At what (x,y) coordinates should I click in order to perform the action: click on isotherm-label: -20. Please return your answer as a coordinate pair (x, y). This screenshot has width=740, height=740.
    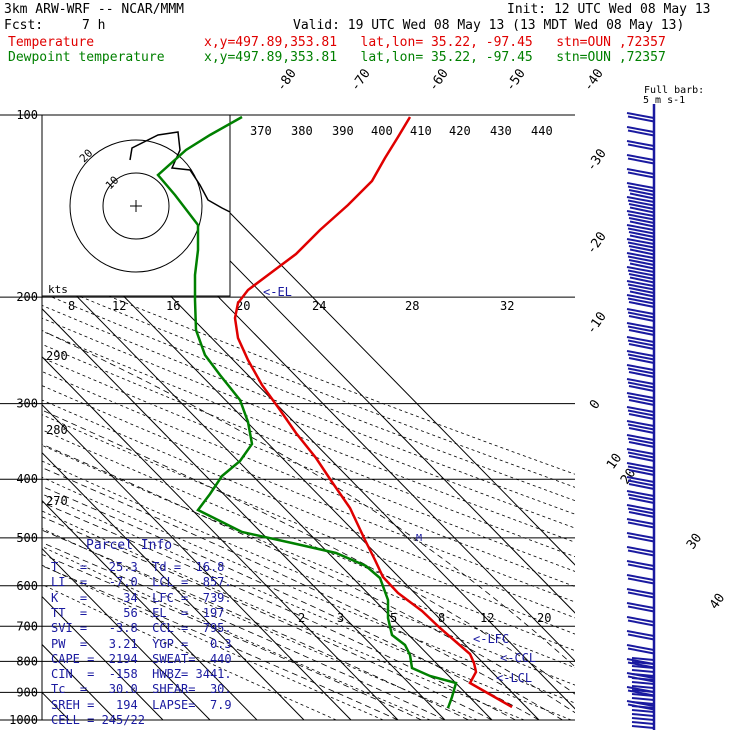
    Looking at the image, I should click on (597, 243).